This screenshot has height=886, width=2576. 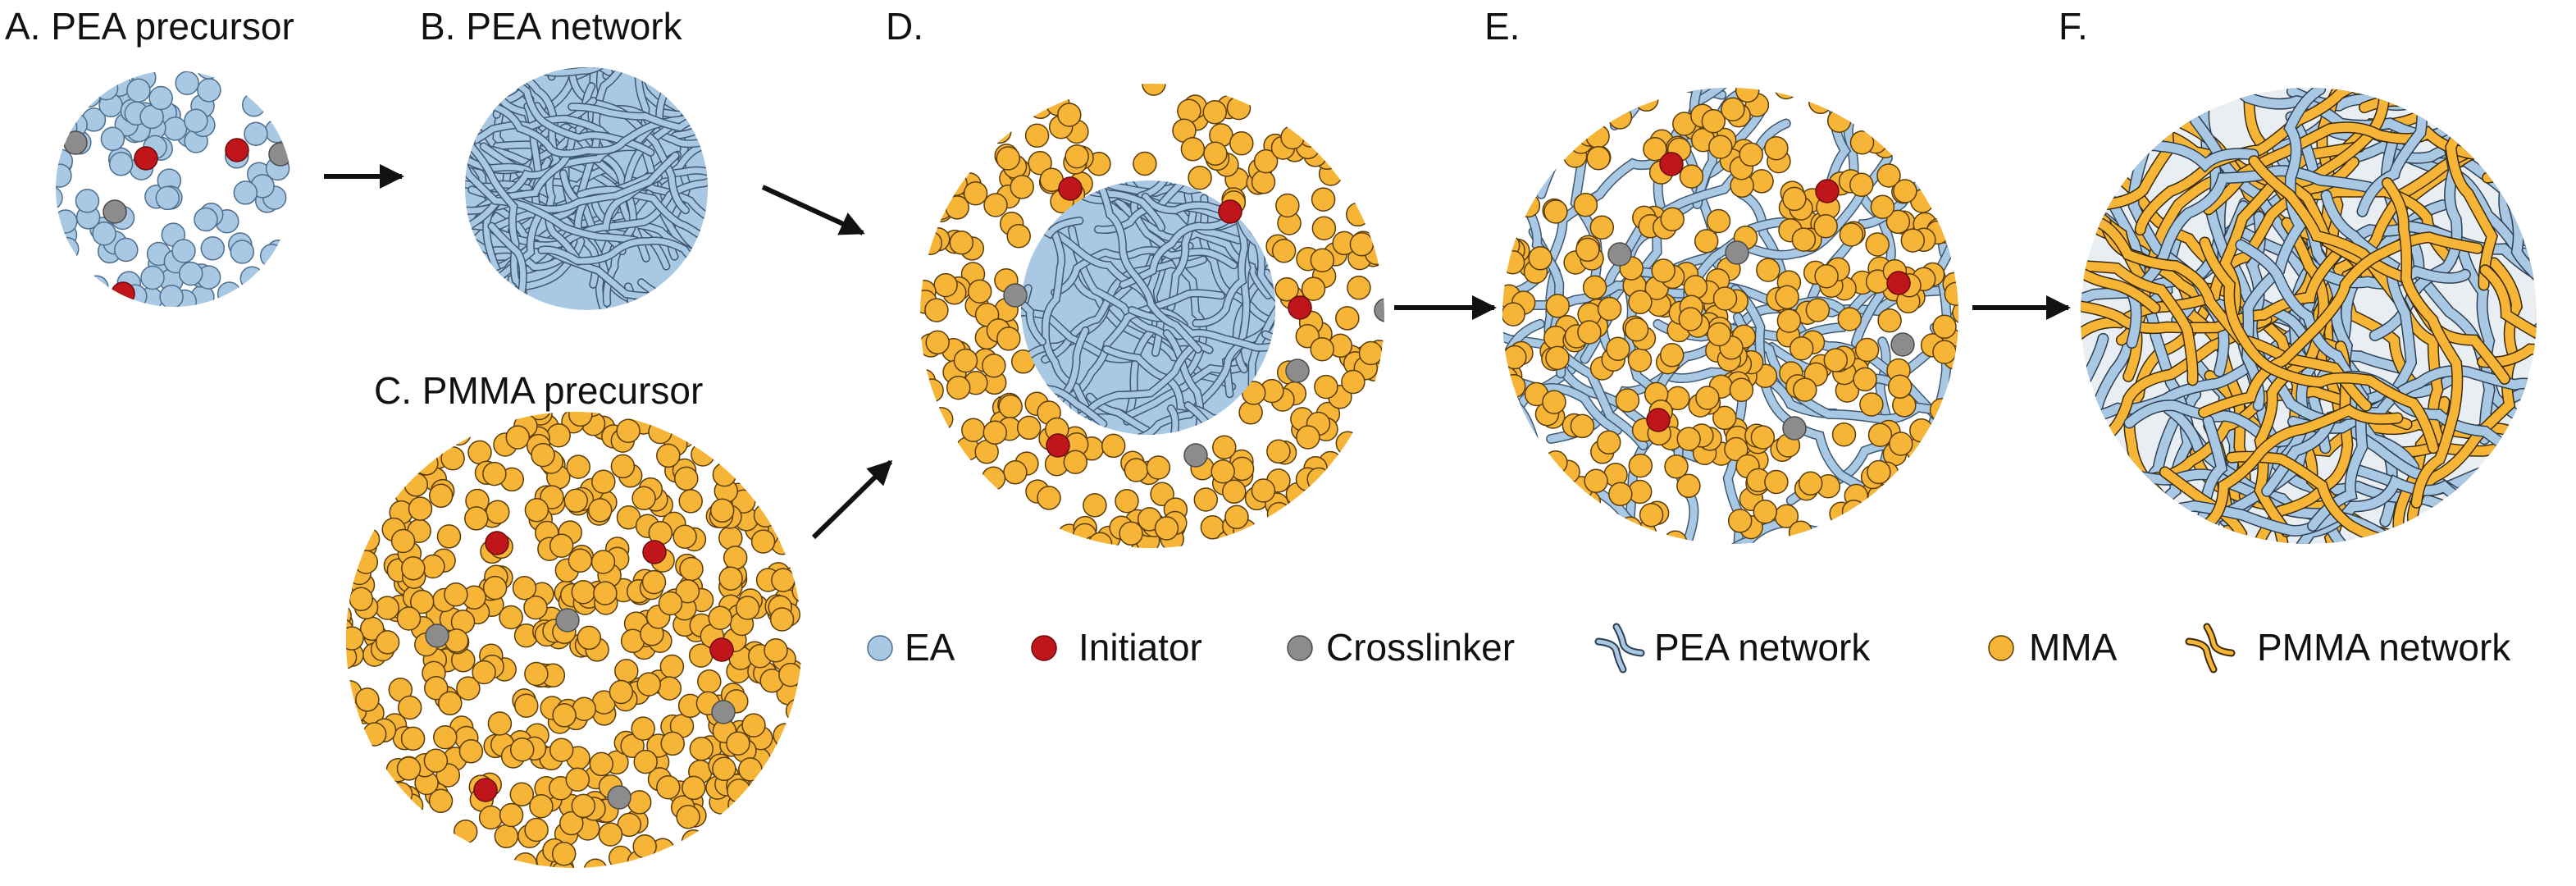 What do you see at coordinates (586, 189) in the screenshot?
I see `panel-b-pea-network` at bounding box center [586, 189].